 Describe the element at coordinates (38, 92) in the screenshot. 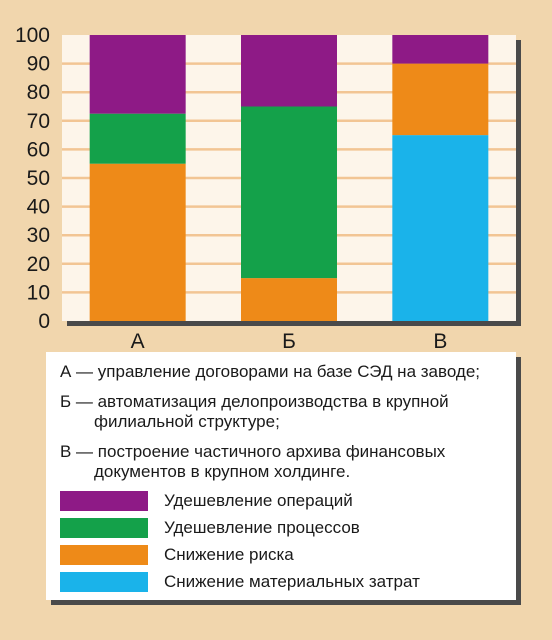

I see `y-tick-label-80: 80` at that location.